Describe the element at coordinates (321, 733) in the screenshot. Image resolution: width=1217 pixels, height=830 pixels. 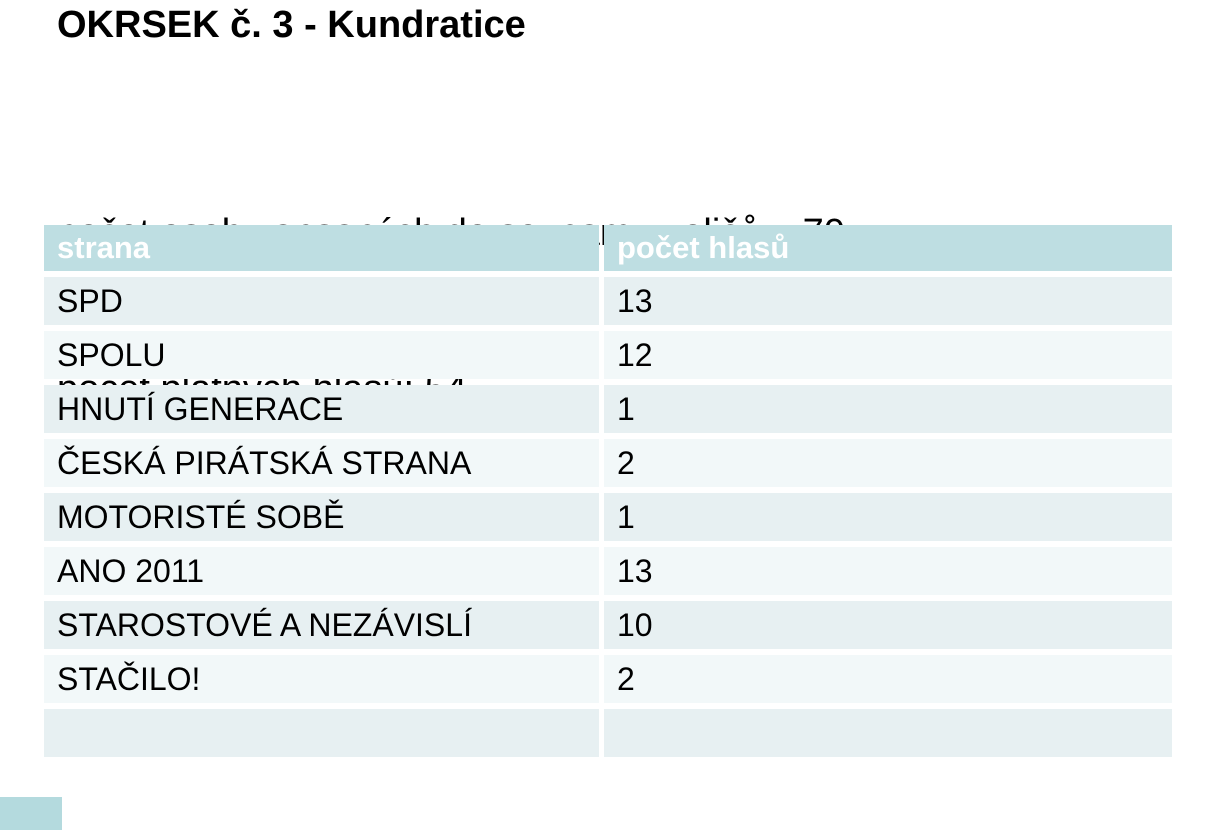
I see `party-cell` at that location.